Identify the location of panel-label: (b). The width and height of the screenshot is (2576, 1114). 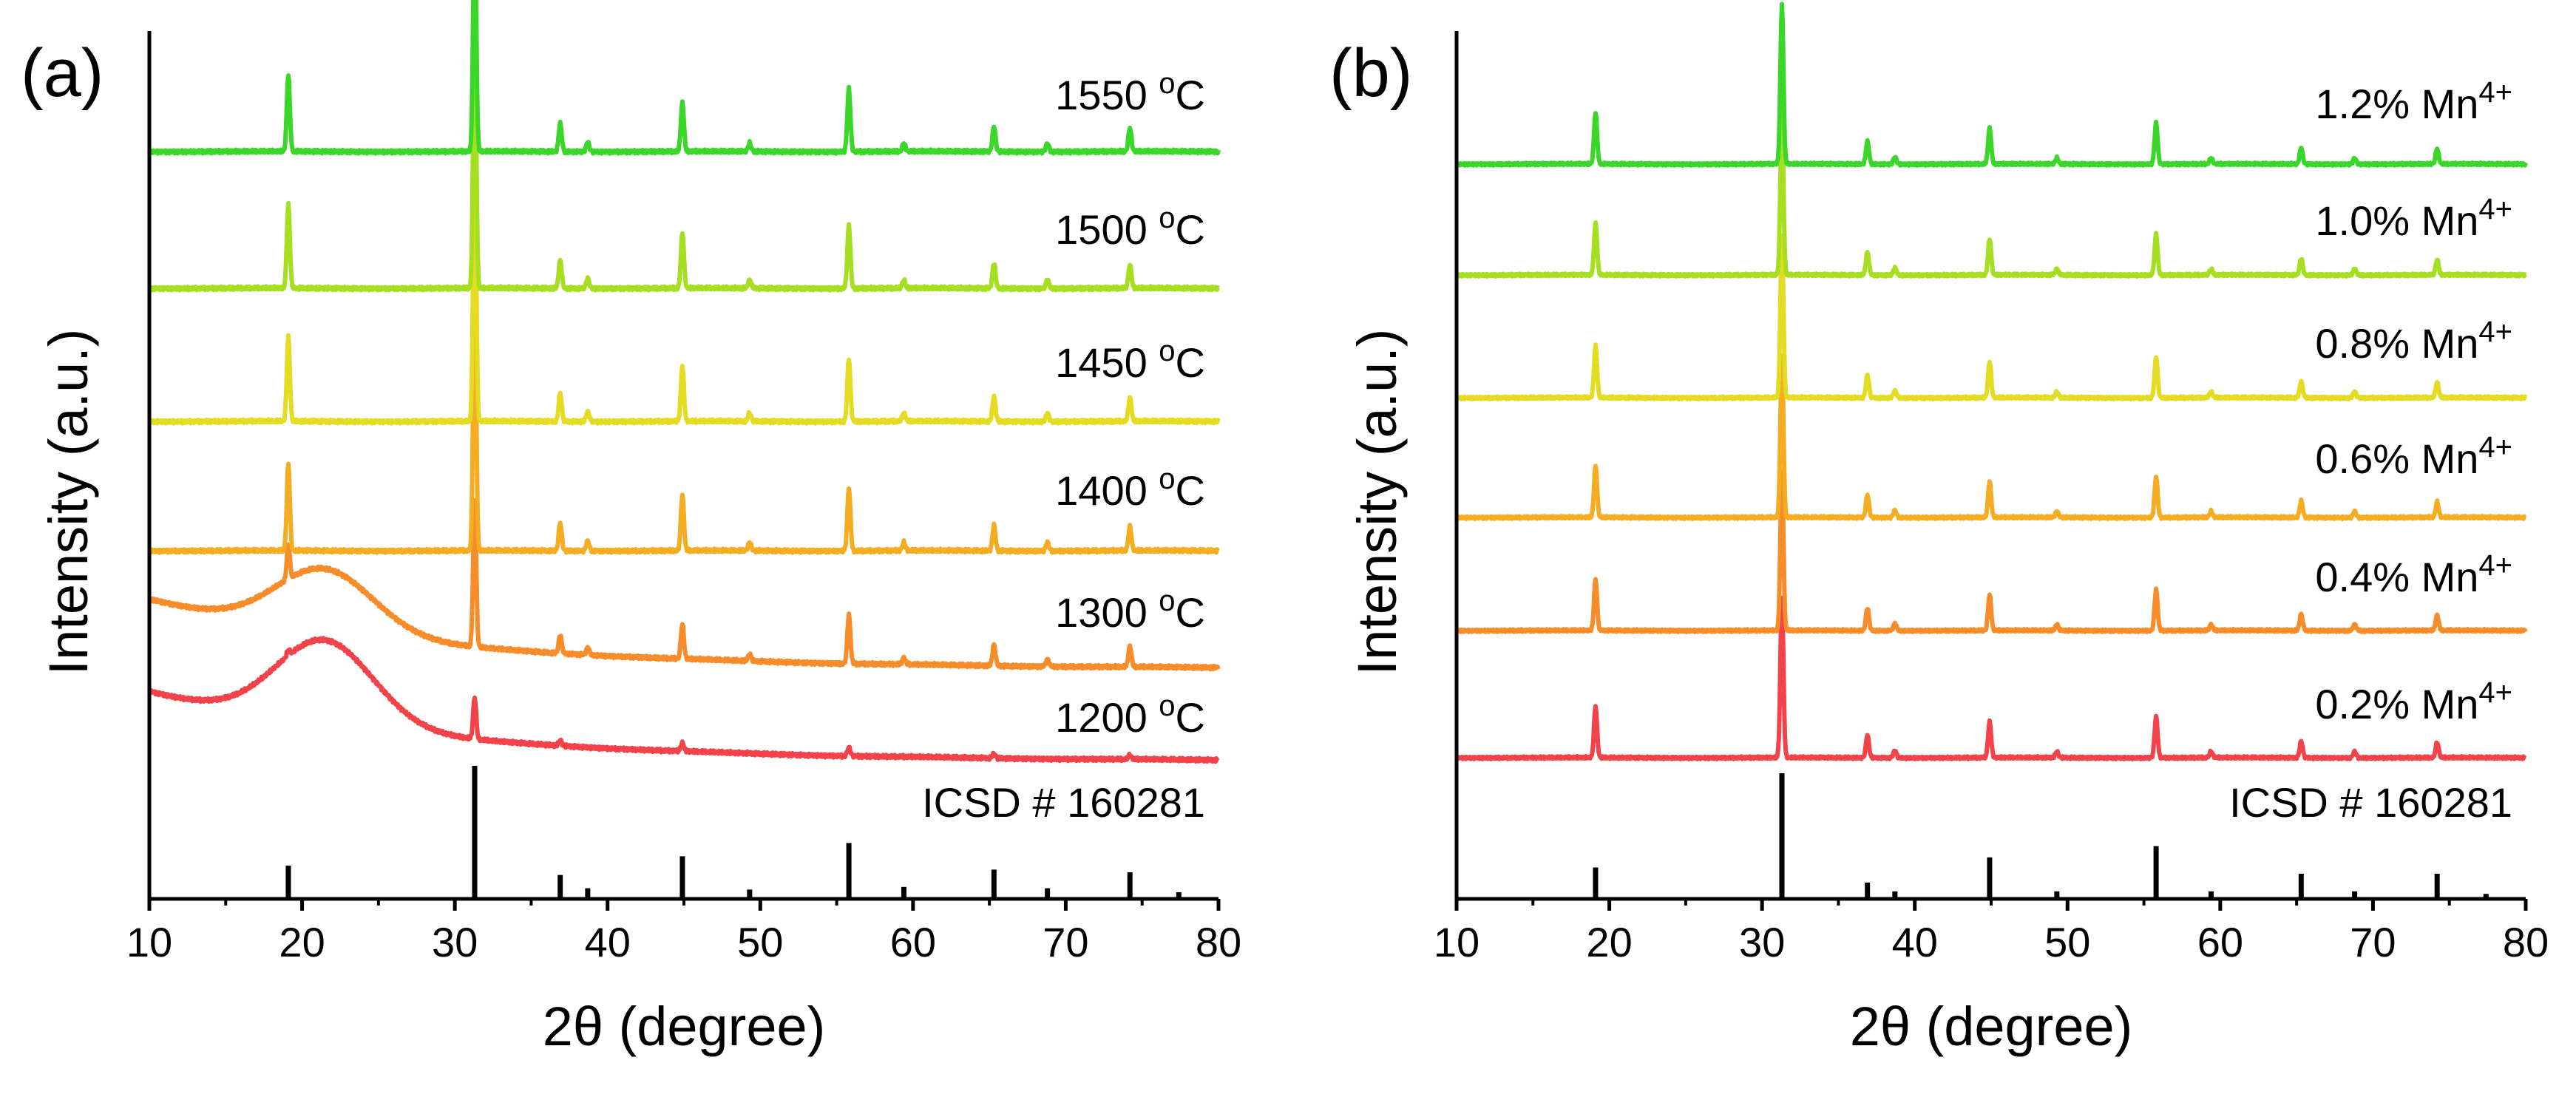
(1370, 73).